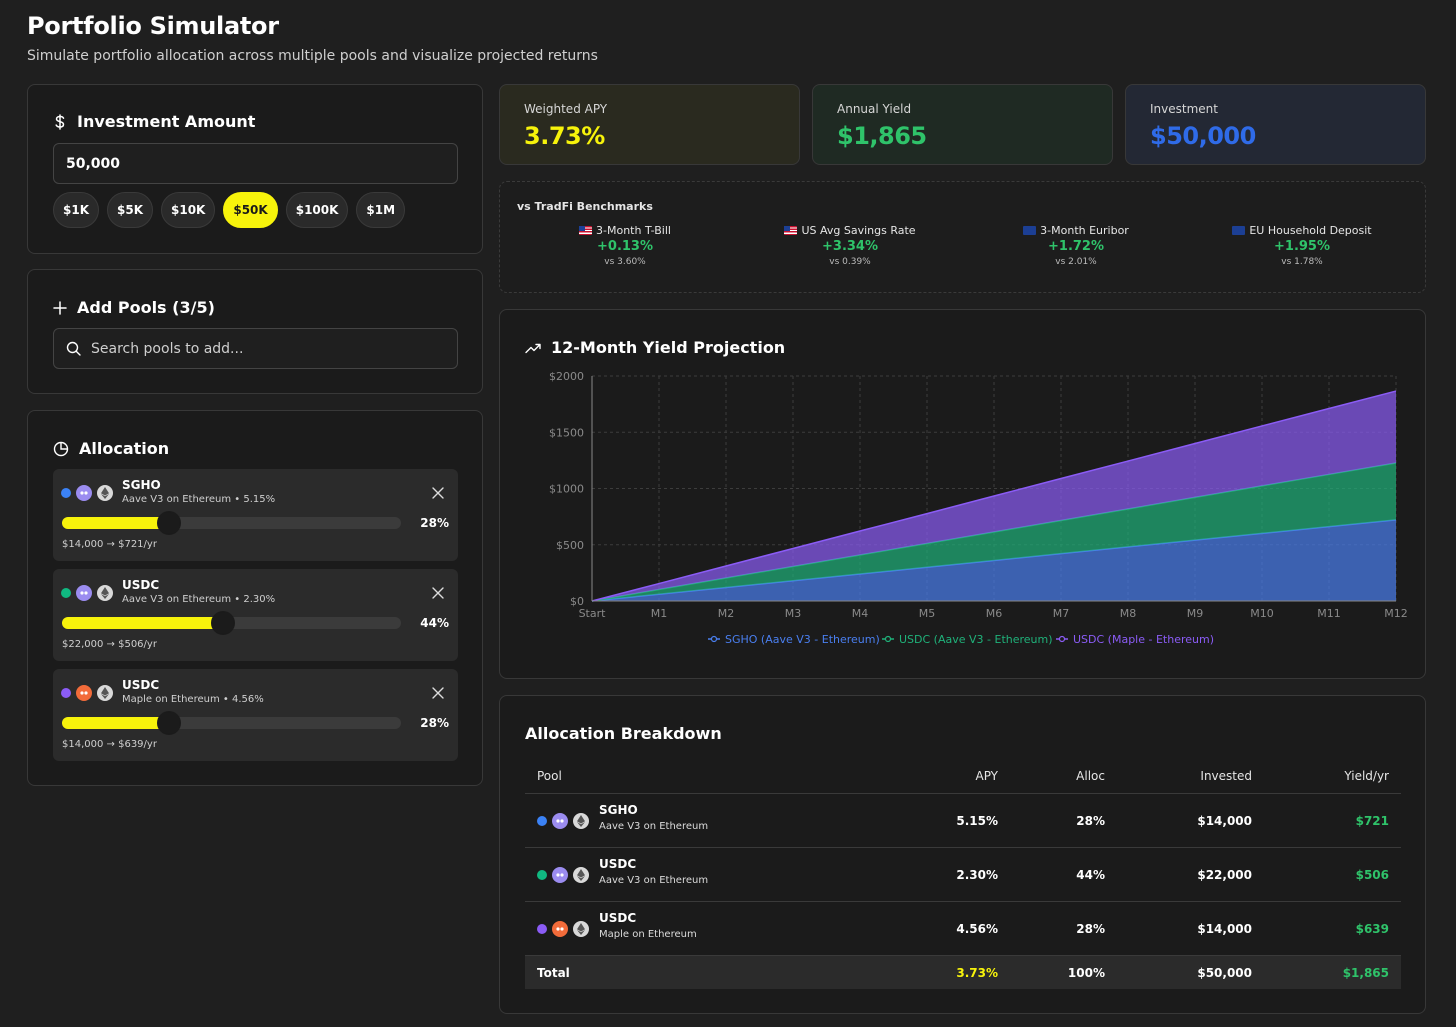 The image size is (1456, 1027). I want to click on legend-label: SGHO (Aave V3 - Ethereum), so click(802, 639).